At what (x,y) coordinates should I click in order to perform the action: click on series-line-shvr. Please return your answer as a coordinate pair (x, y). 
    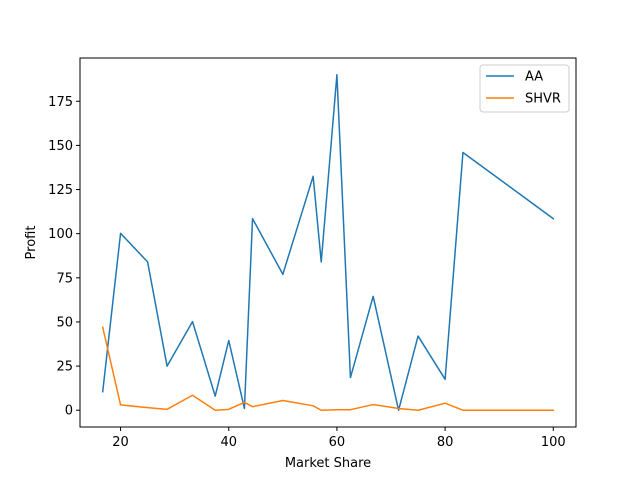
    Looking at the image, I should click on (328, 368).